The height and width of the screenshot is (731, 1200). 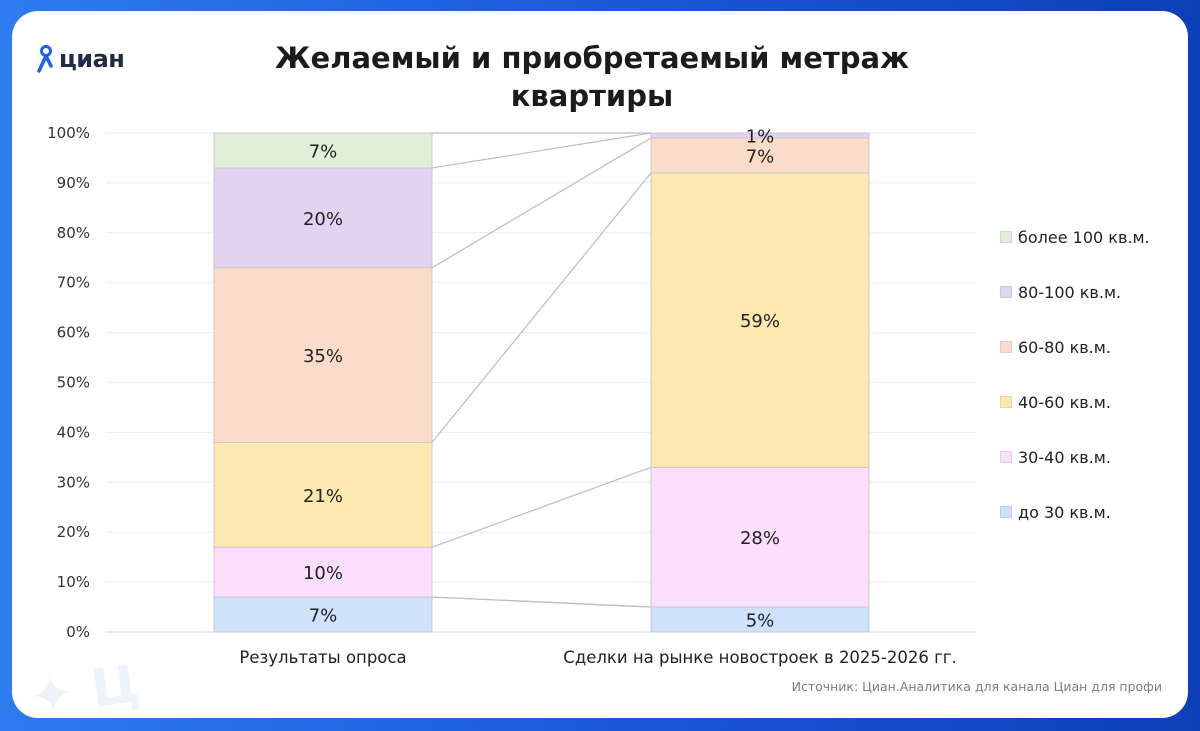 What do you see at coordinates (1064, 457) in the screenshot?
I see `legend-label: 30-40 кв.м.` at bounding box center [1064, 457].